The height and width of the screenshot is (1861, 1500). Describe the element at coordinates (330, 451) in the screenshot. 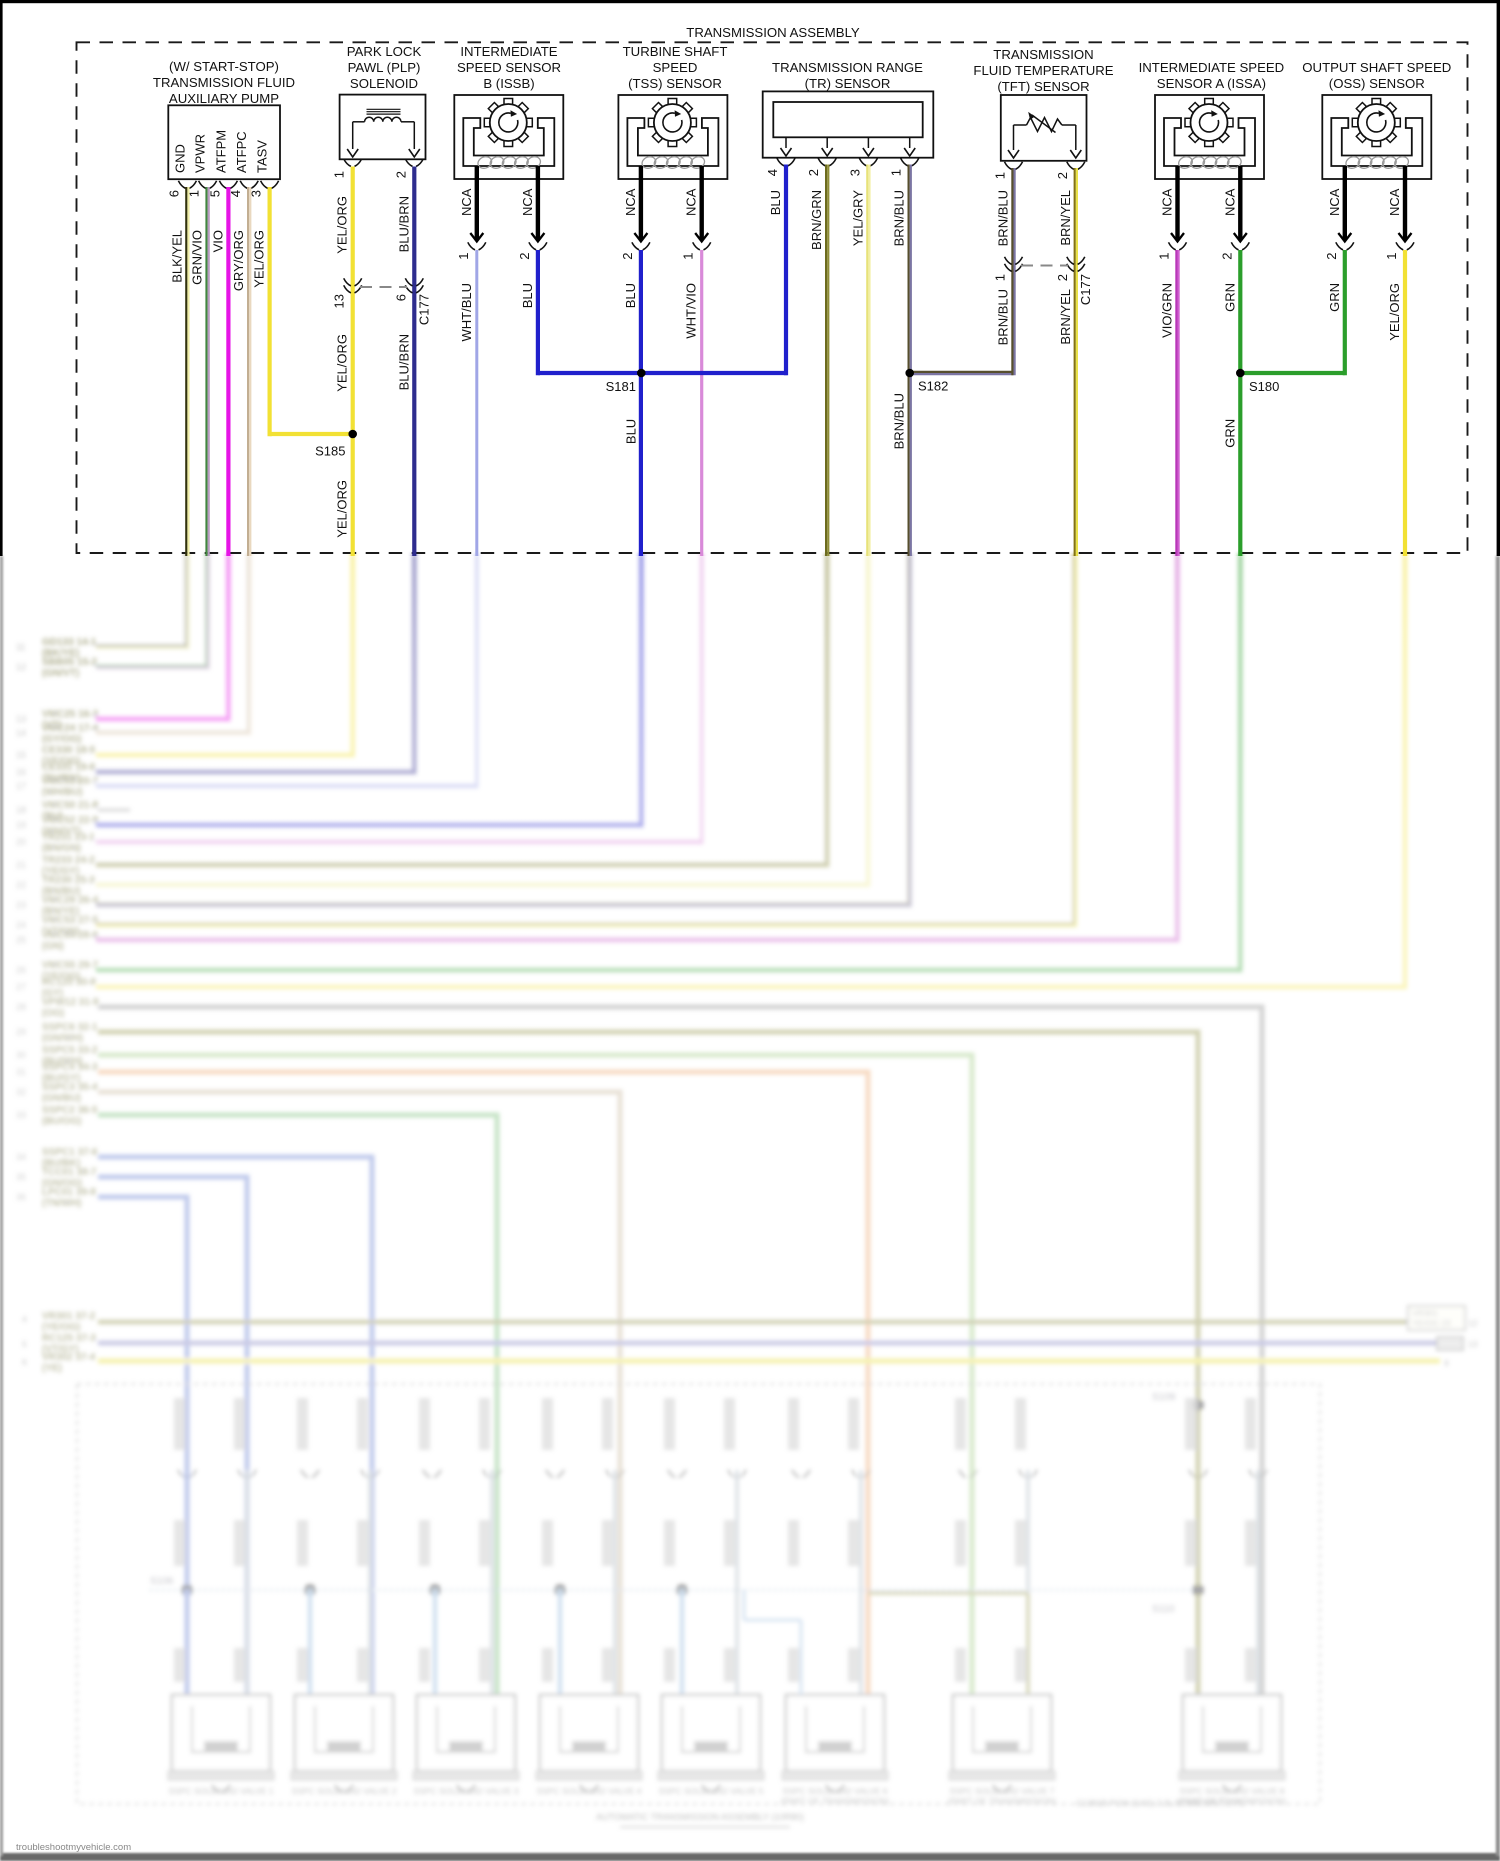

I see `svg-text: S185` at that location.